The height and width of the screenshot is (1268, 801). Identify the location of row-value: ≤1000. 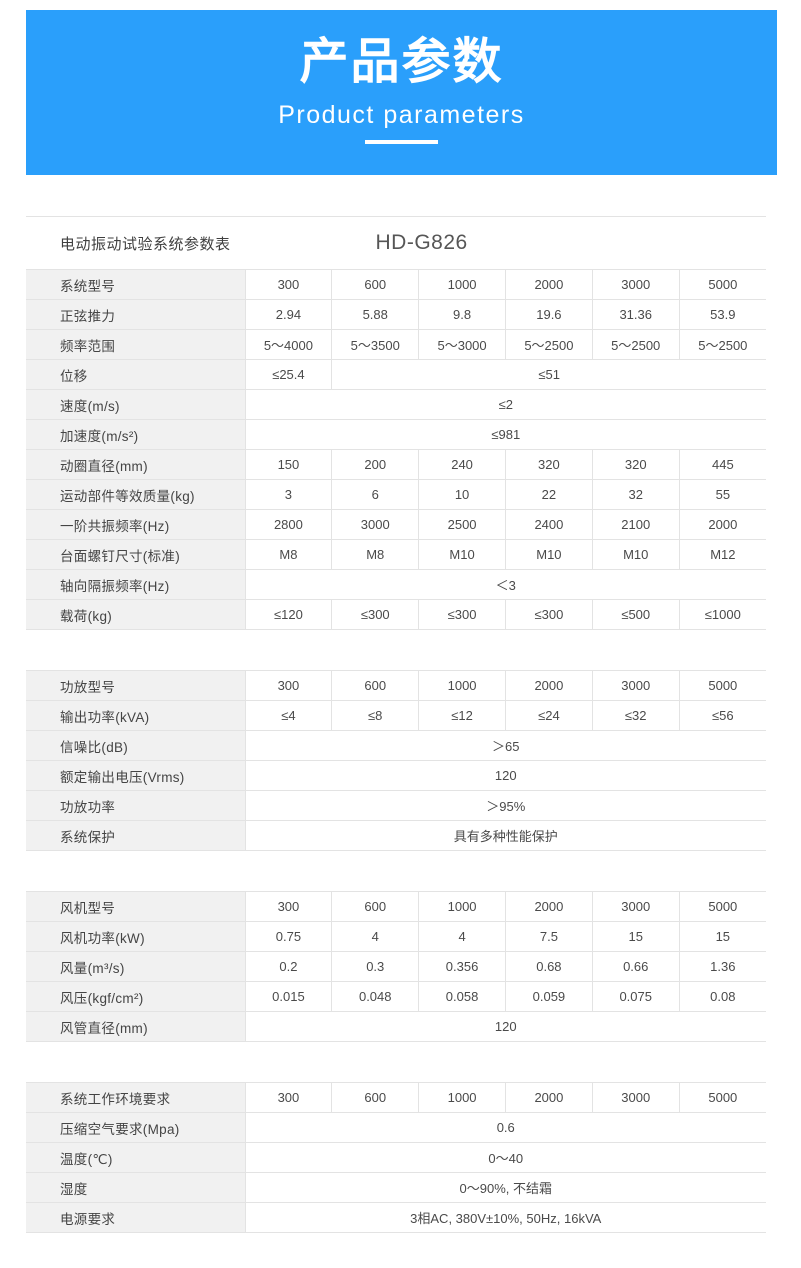
(722, 614).